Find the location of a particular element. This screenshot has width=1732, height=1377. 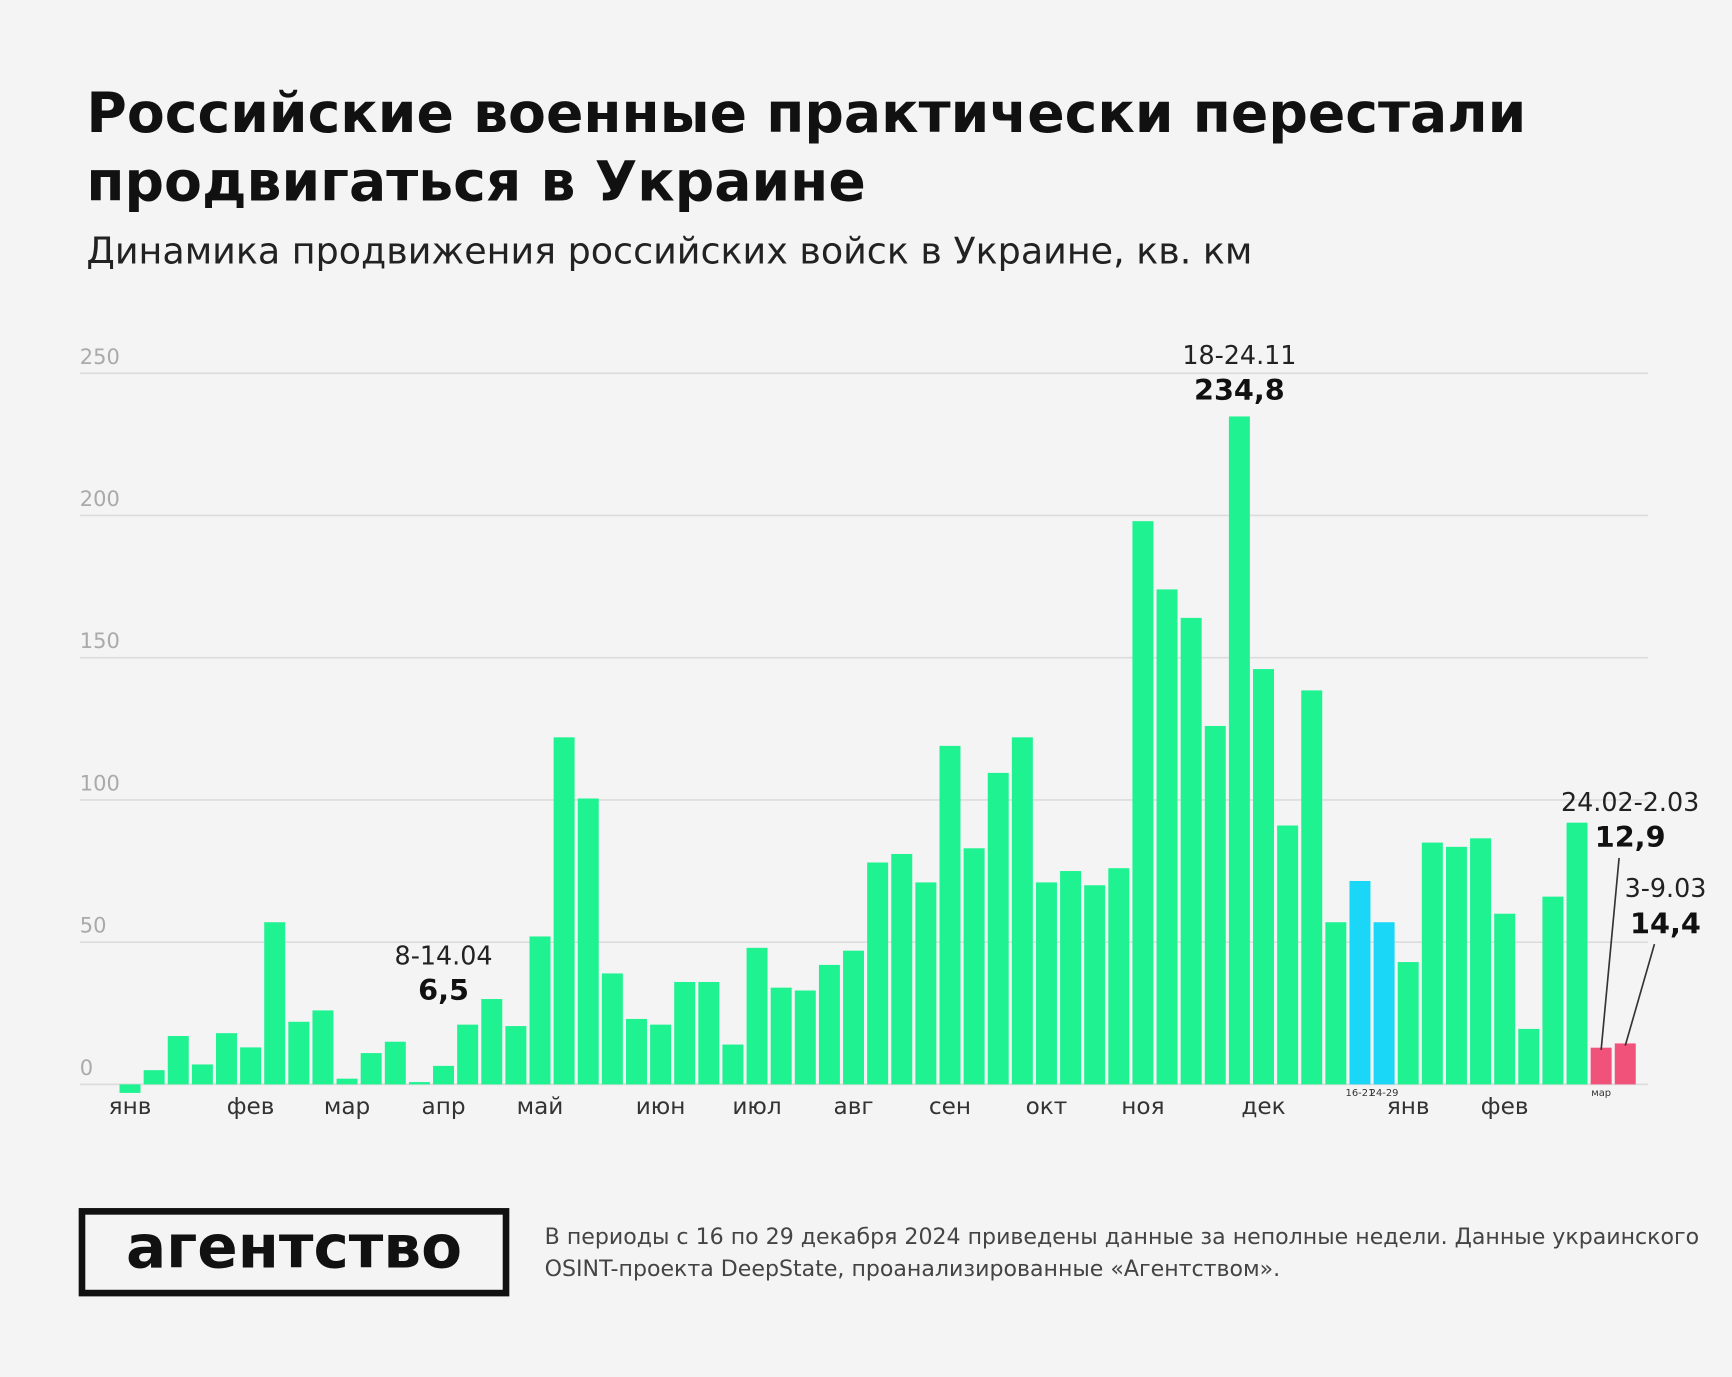

x-tick-label: 16-21 is located at coordinates (1360, 1093).